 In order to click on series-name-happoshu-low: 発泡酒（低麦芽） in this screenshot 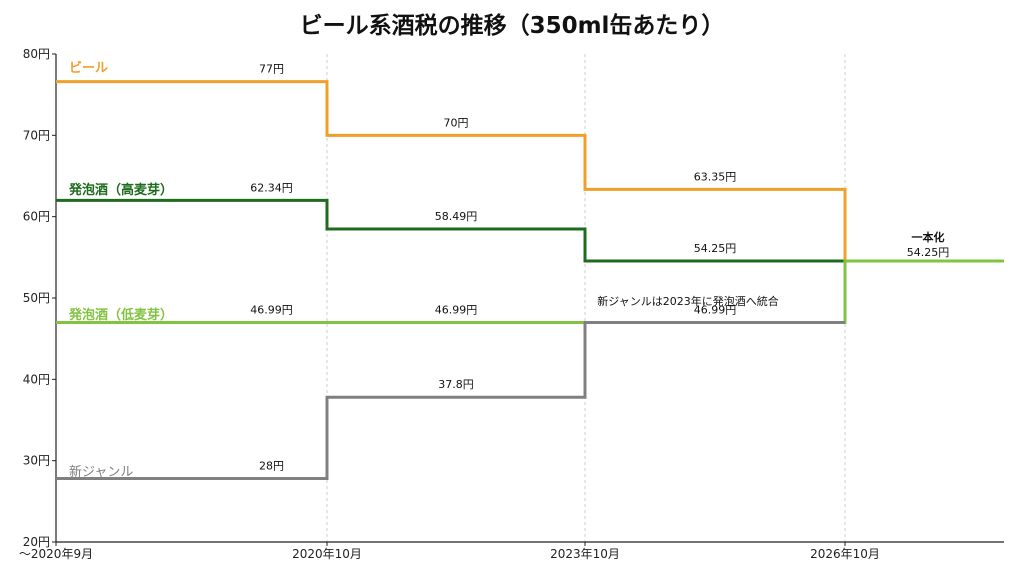, I will do `click(120, 315)`.